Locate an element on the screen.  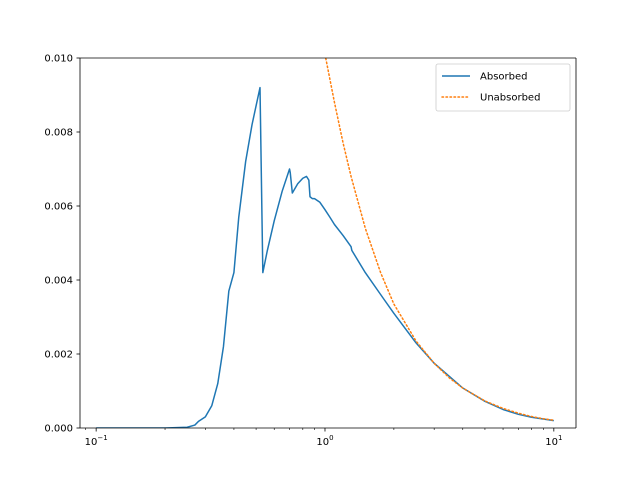
x-tick-label-exponent: 0 is located at coordinates (331, 438).